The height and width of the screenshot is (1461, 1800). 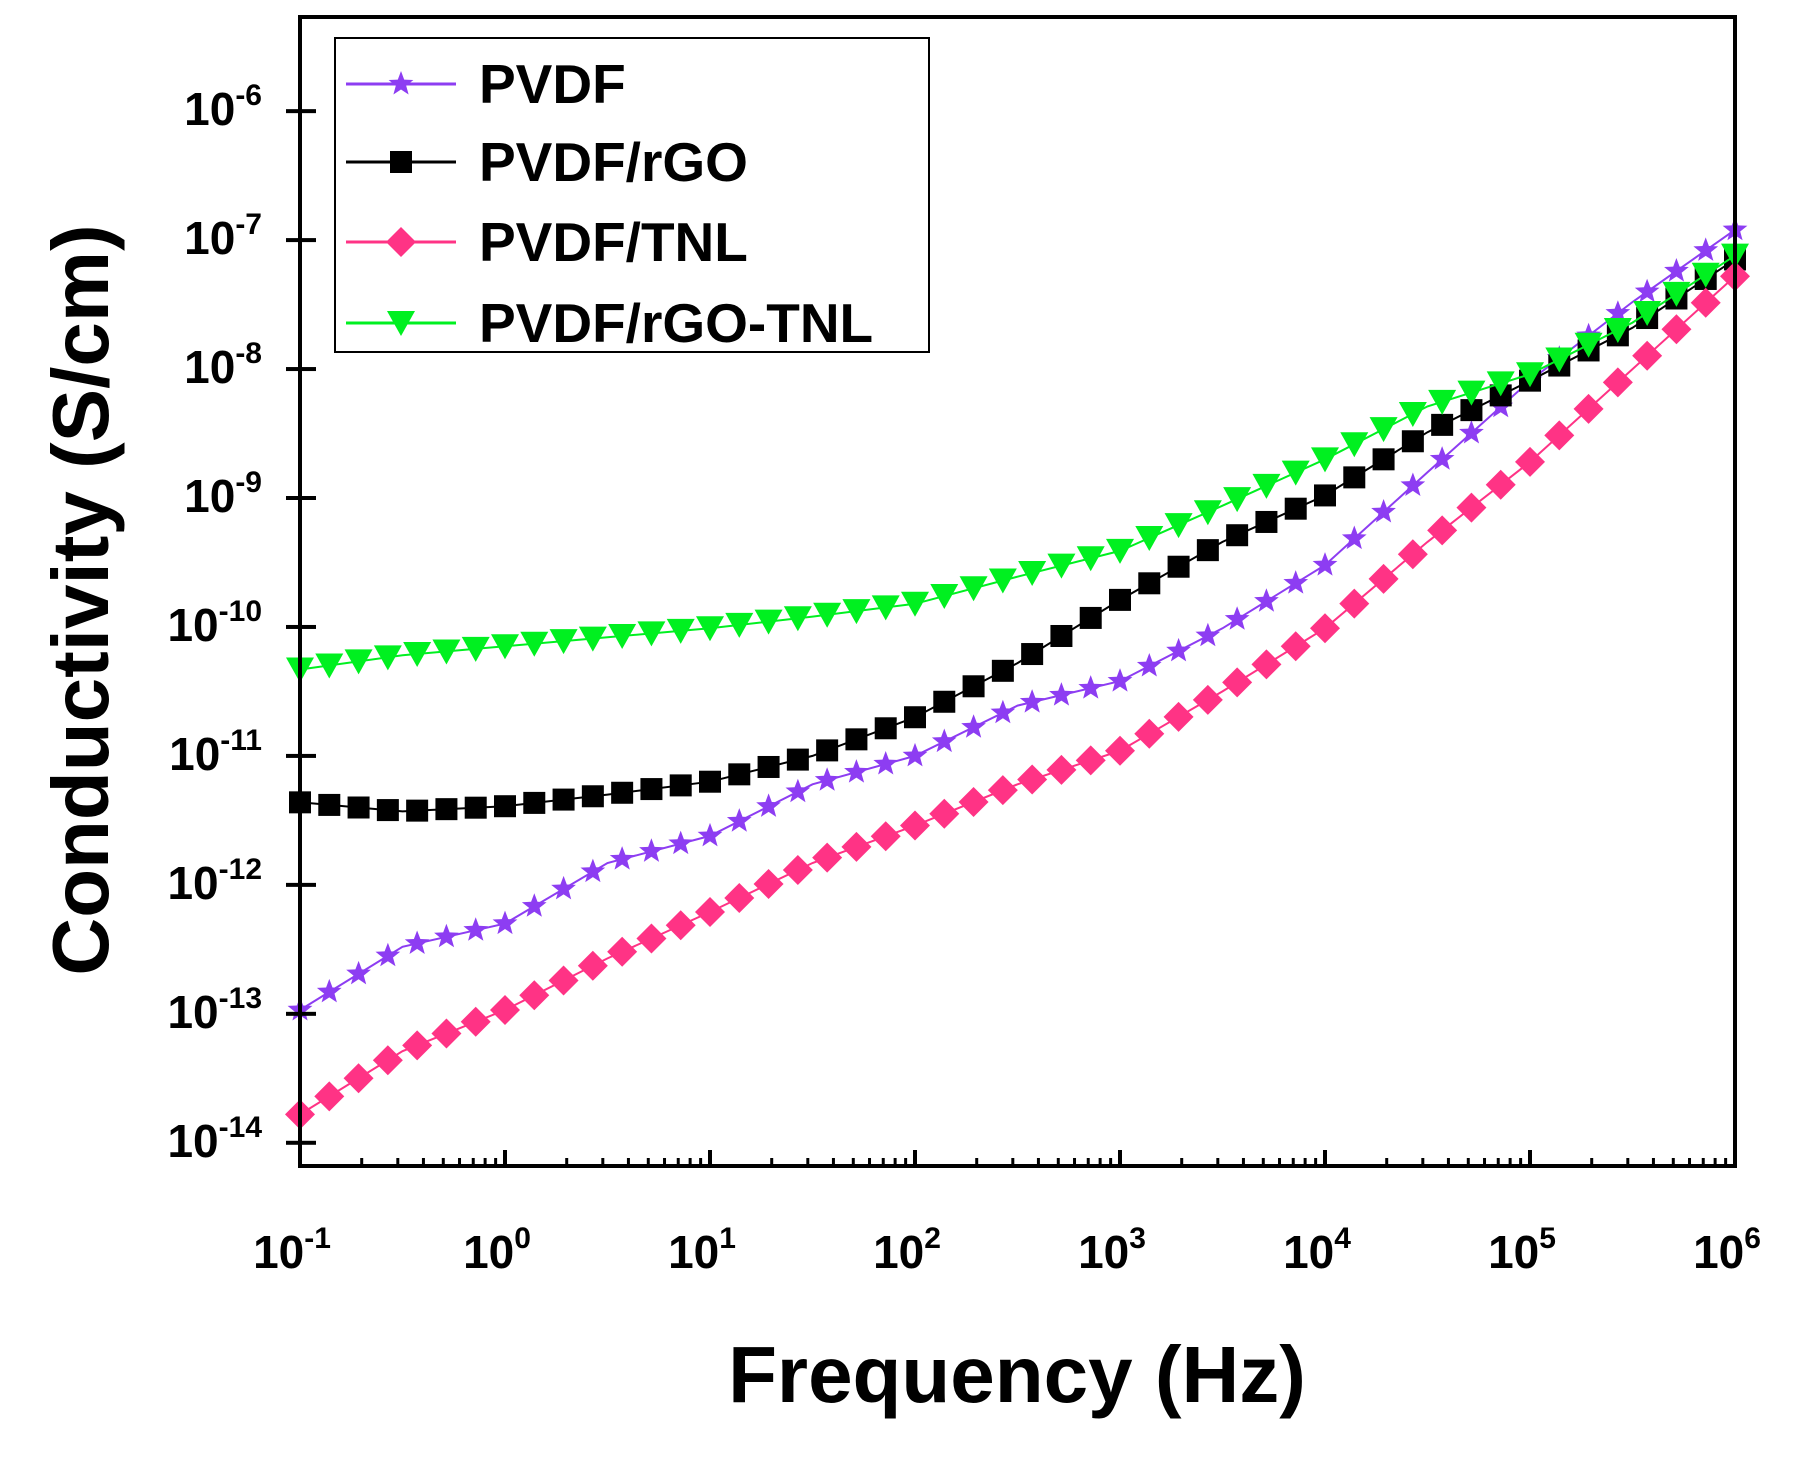 What do you see at coordinates (223, 365) in the screenshot?
I see `y-tick-label: 10⁻⁸` at bounding box center [223, 365].